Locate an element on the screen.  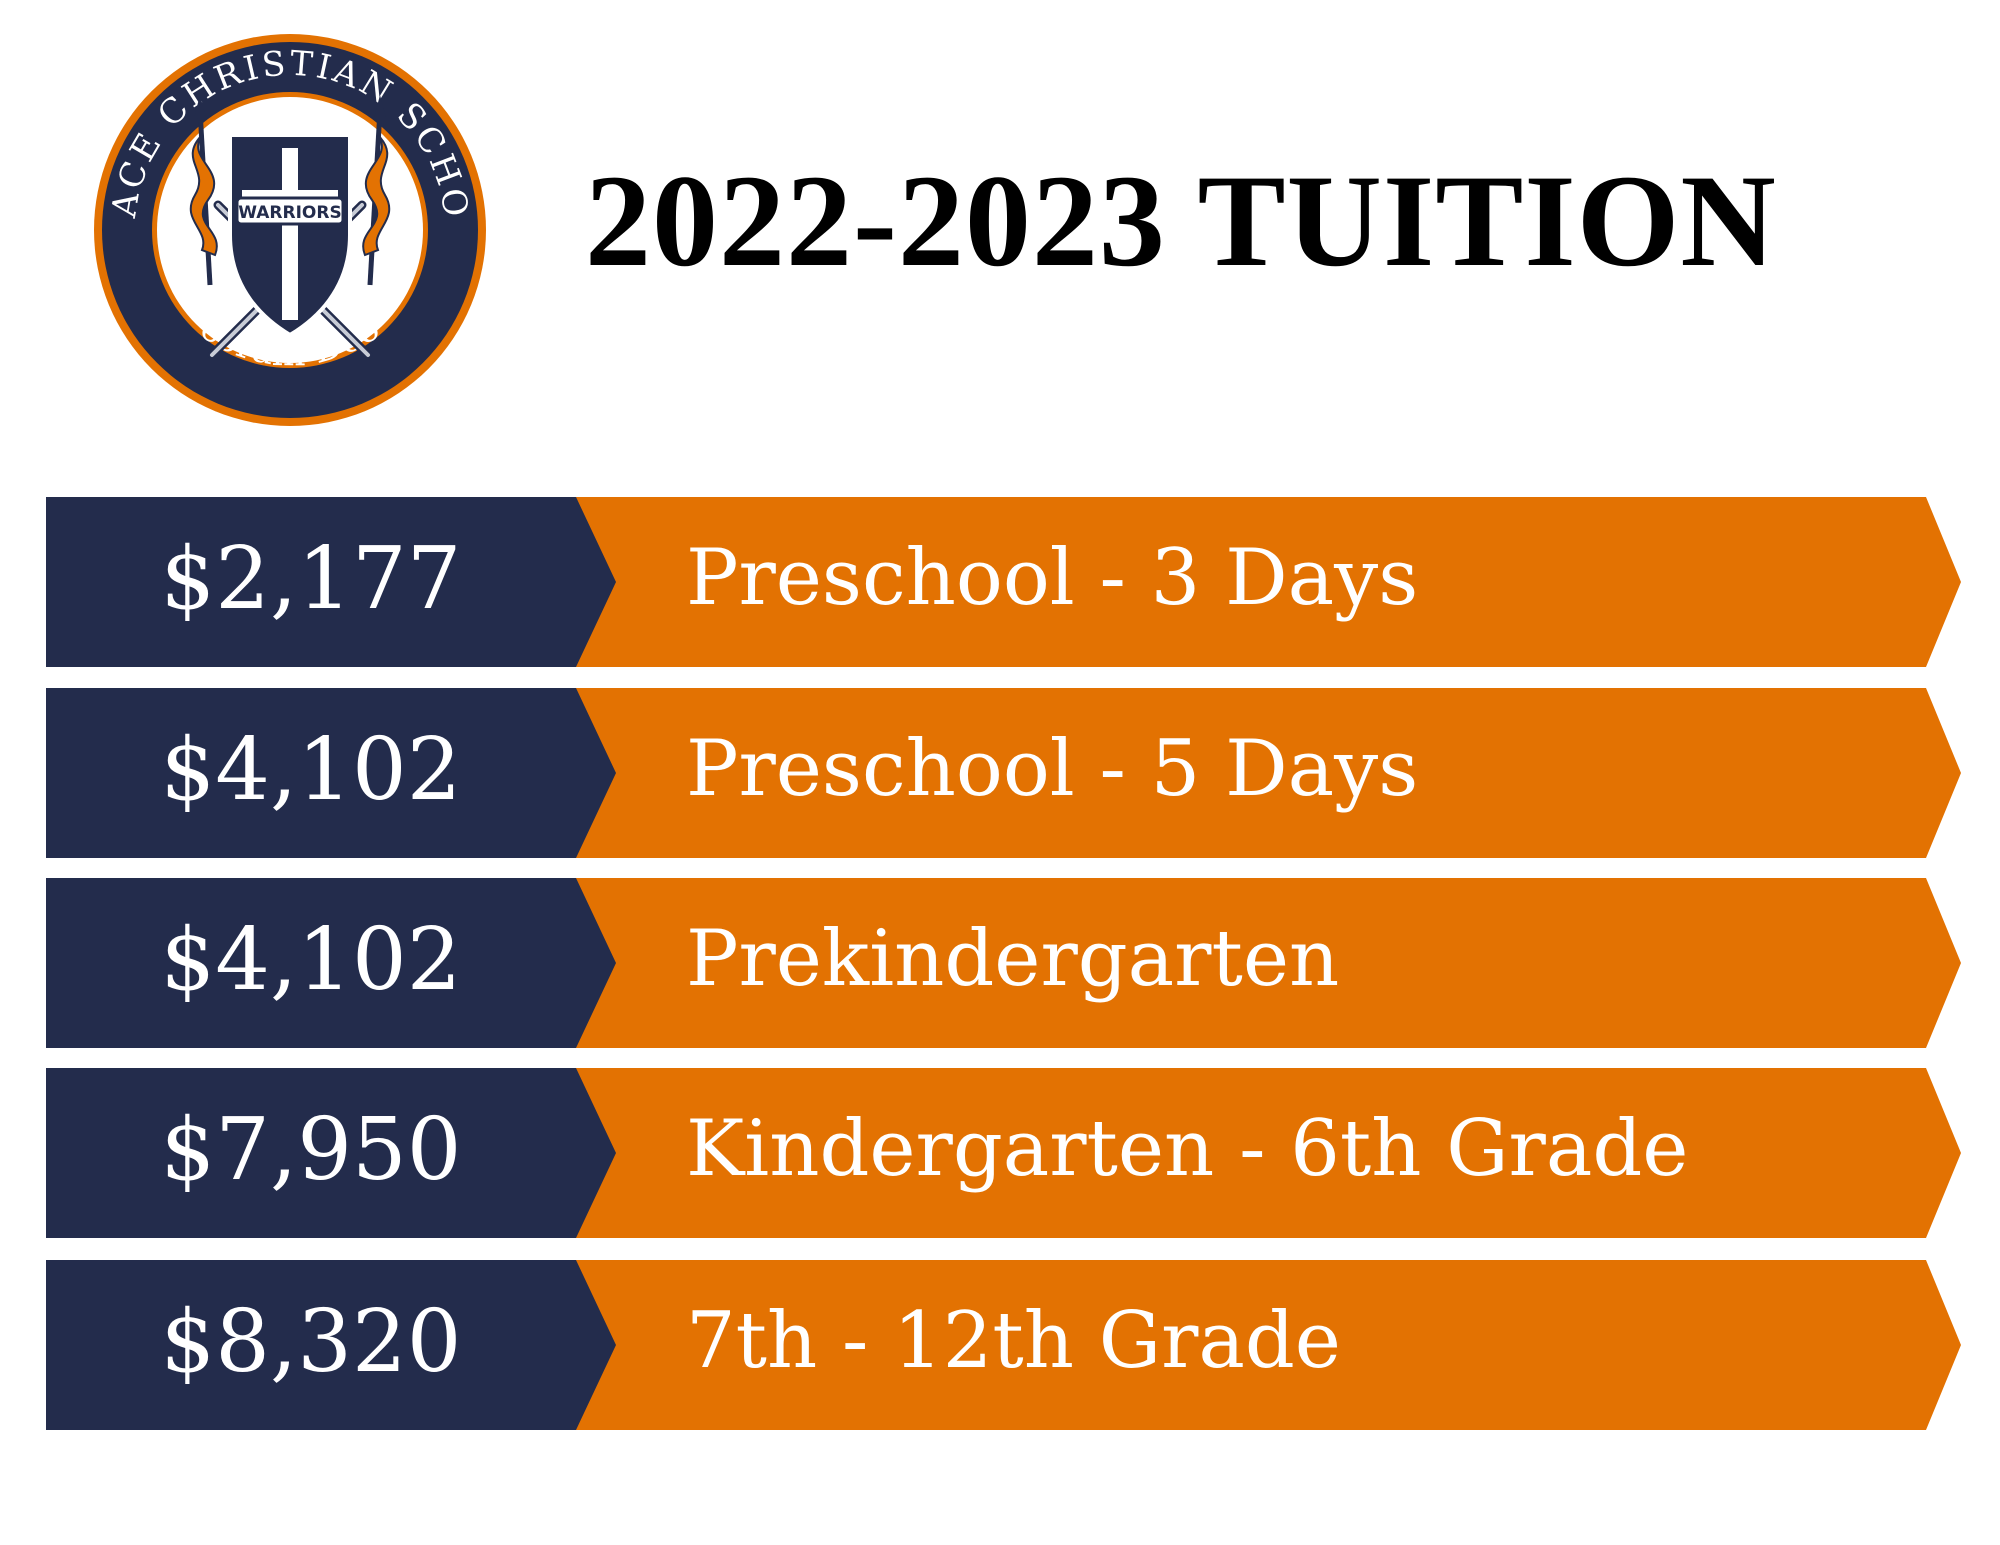
tuition-row: $7,950 Kindergarten - 6th Grade is located at coordinates (1003, 1153).